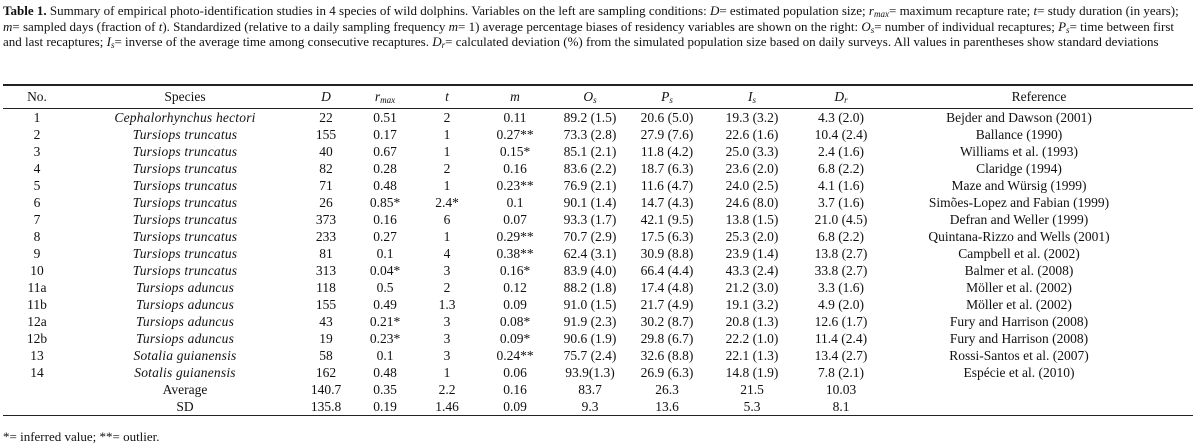  I want to click on table-cell: 14.8 (1.9), so click(752, 372).